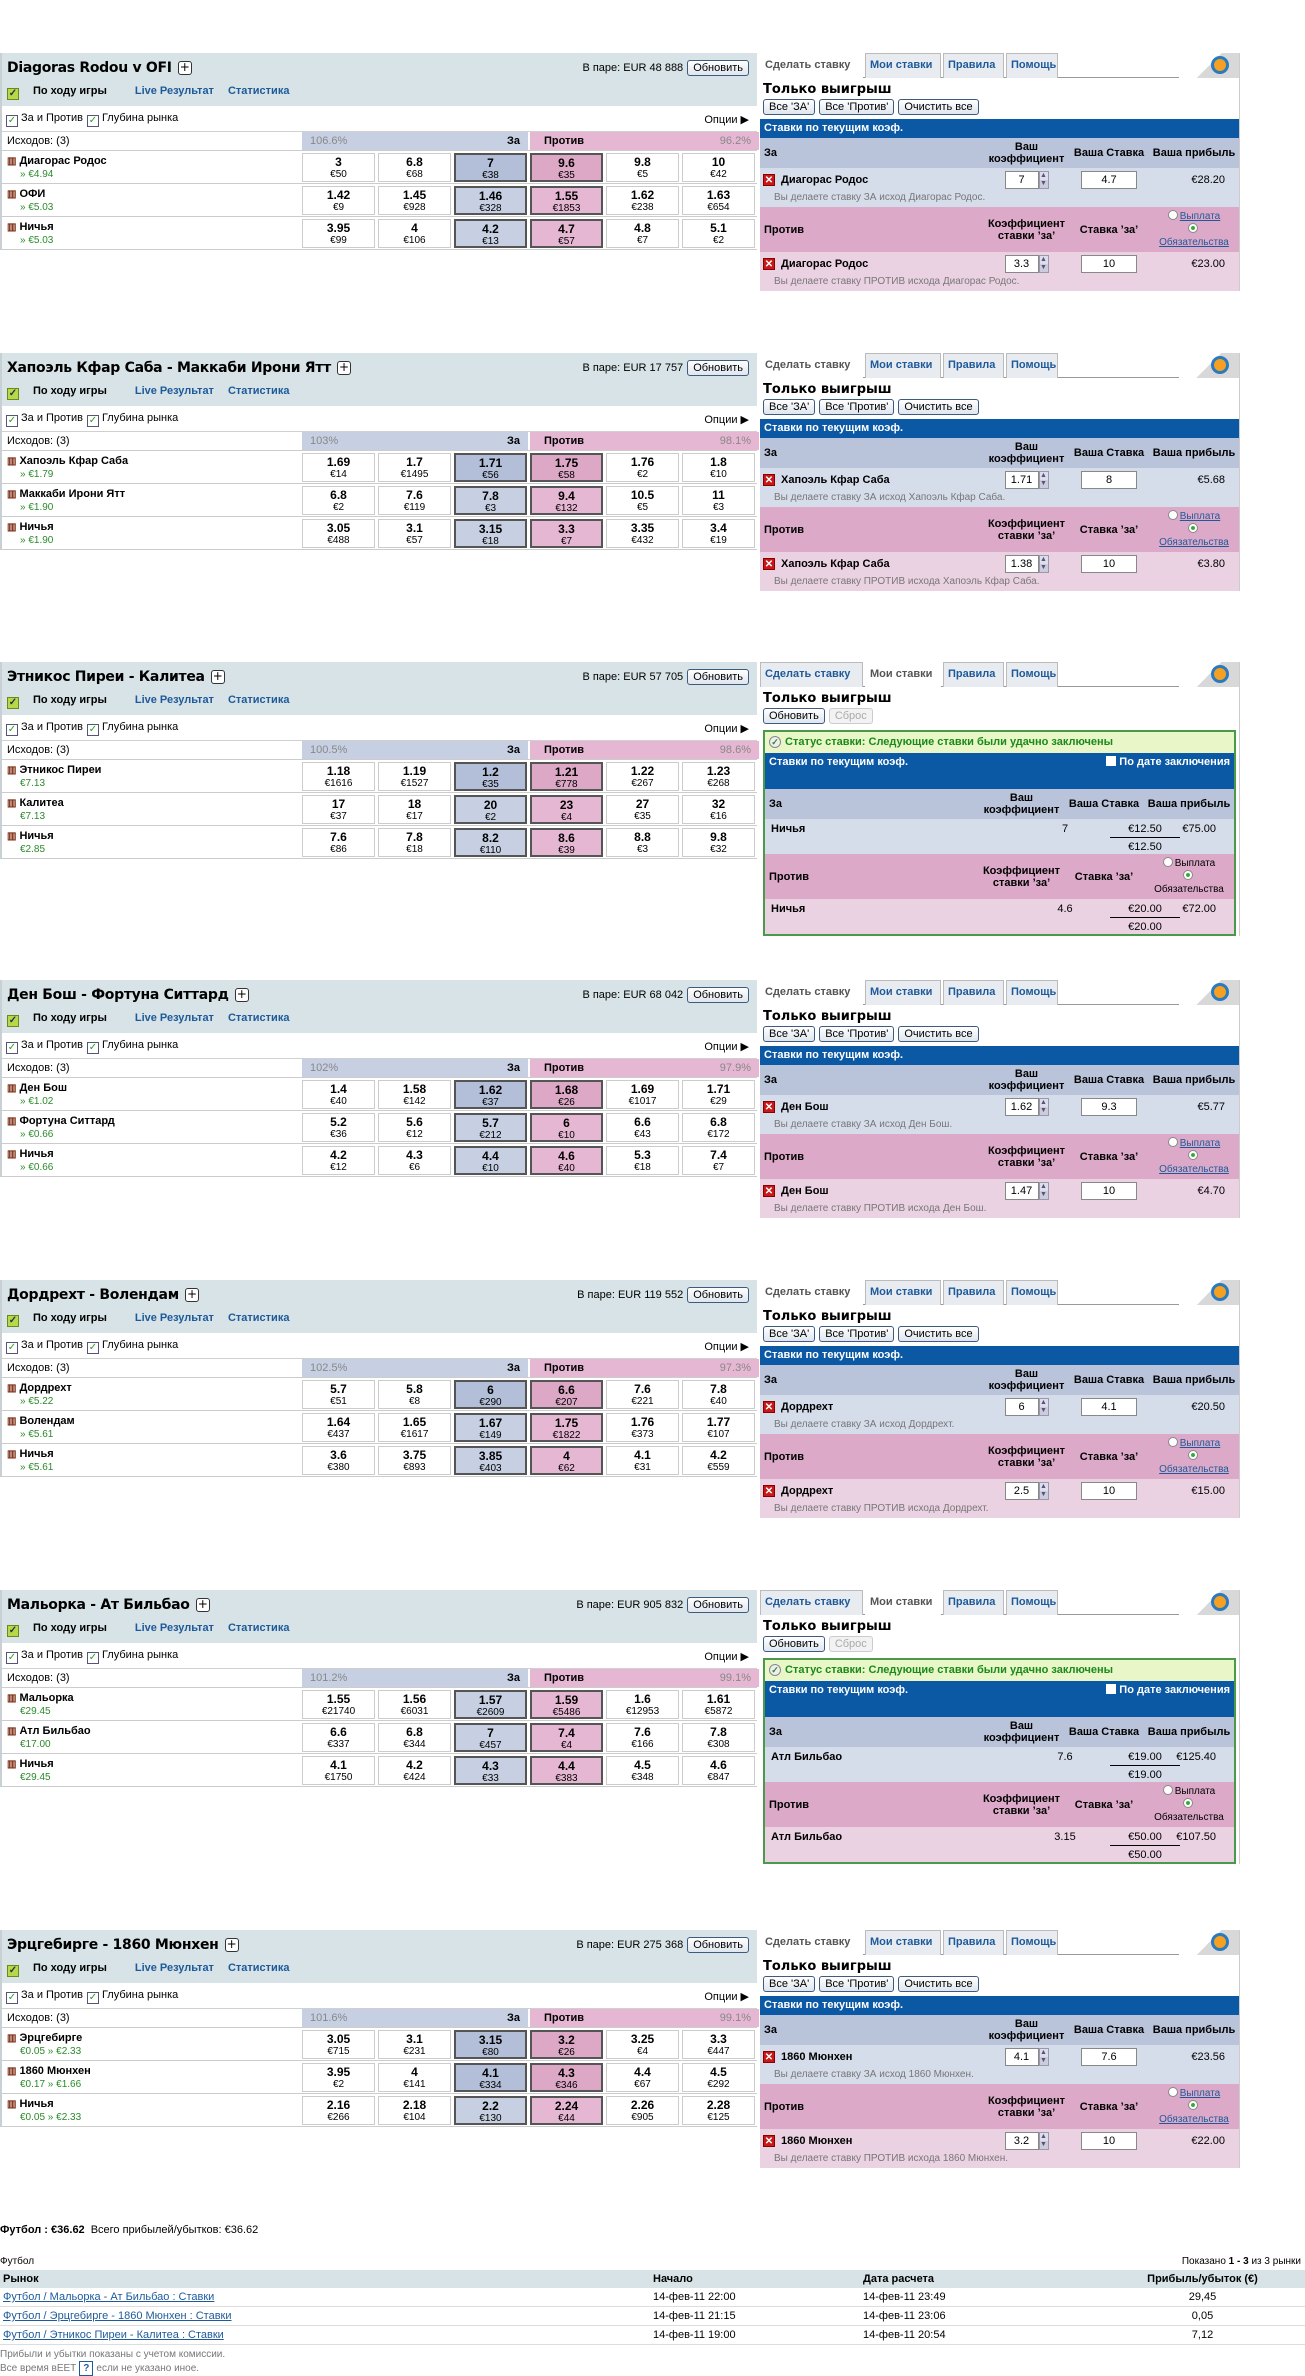 The width and height of the screenshot is (1305, 2376). I want to click on stake-input: 10, so click(1109, 1491).